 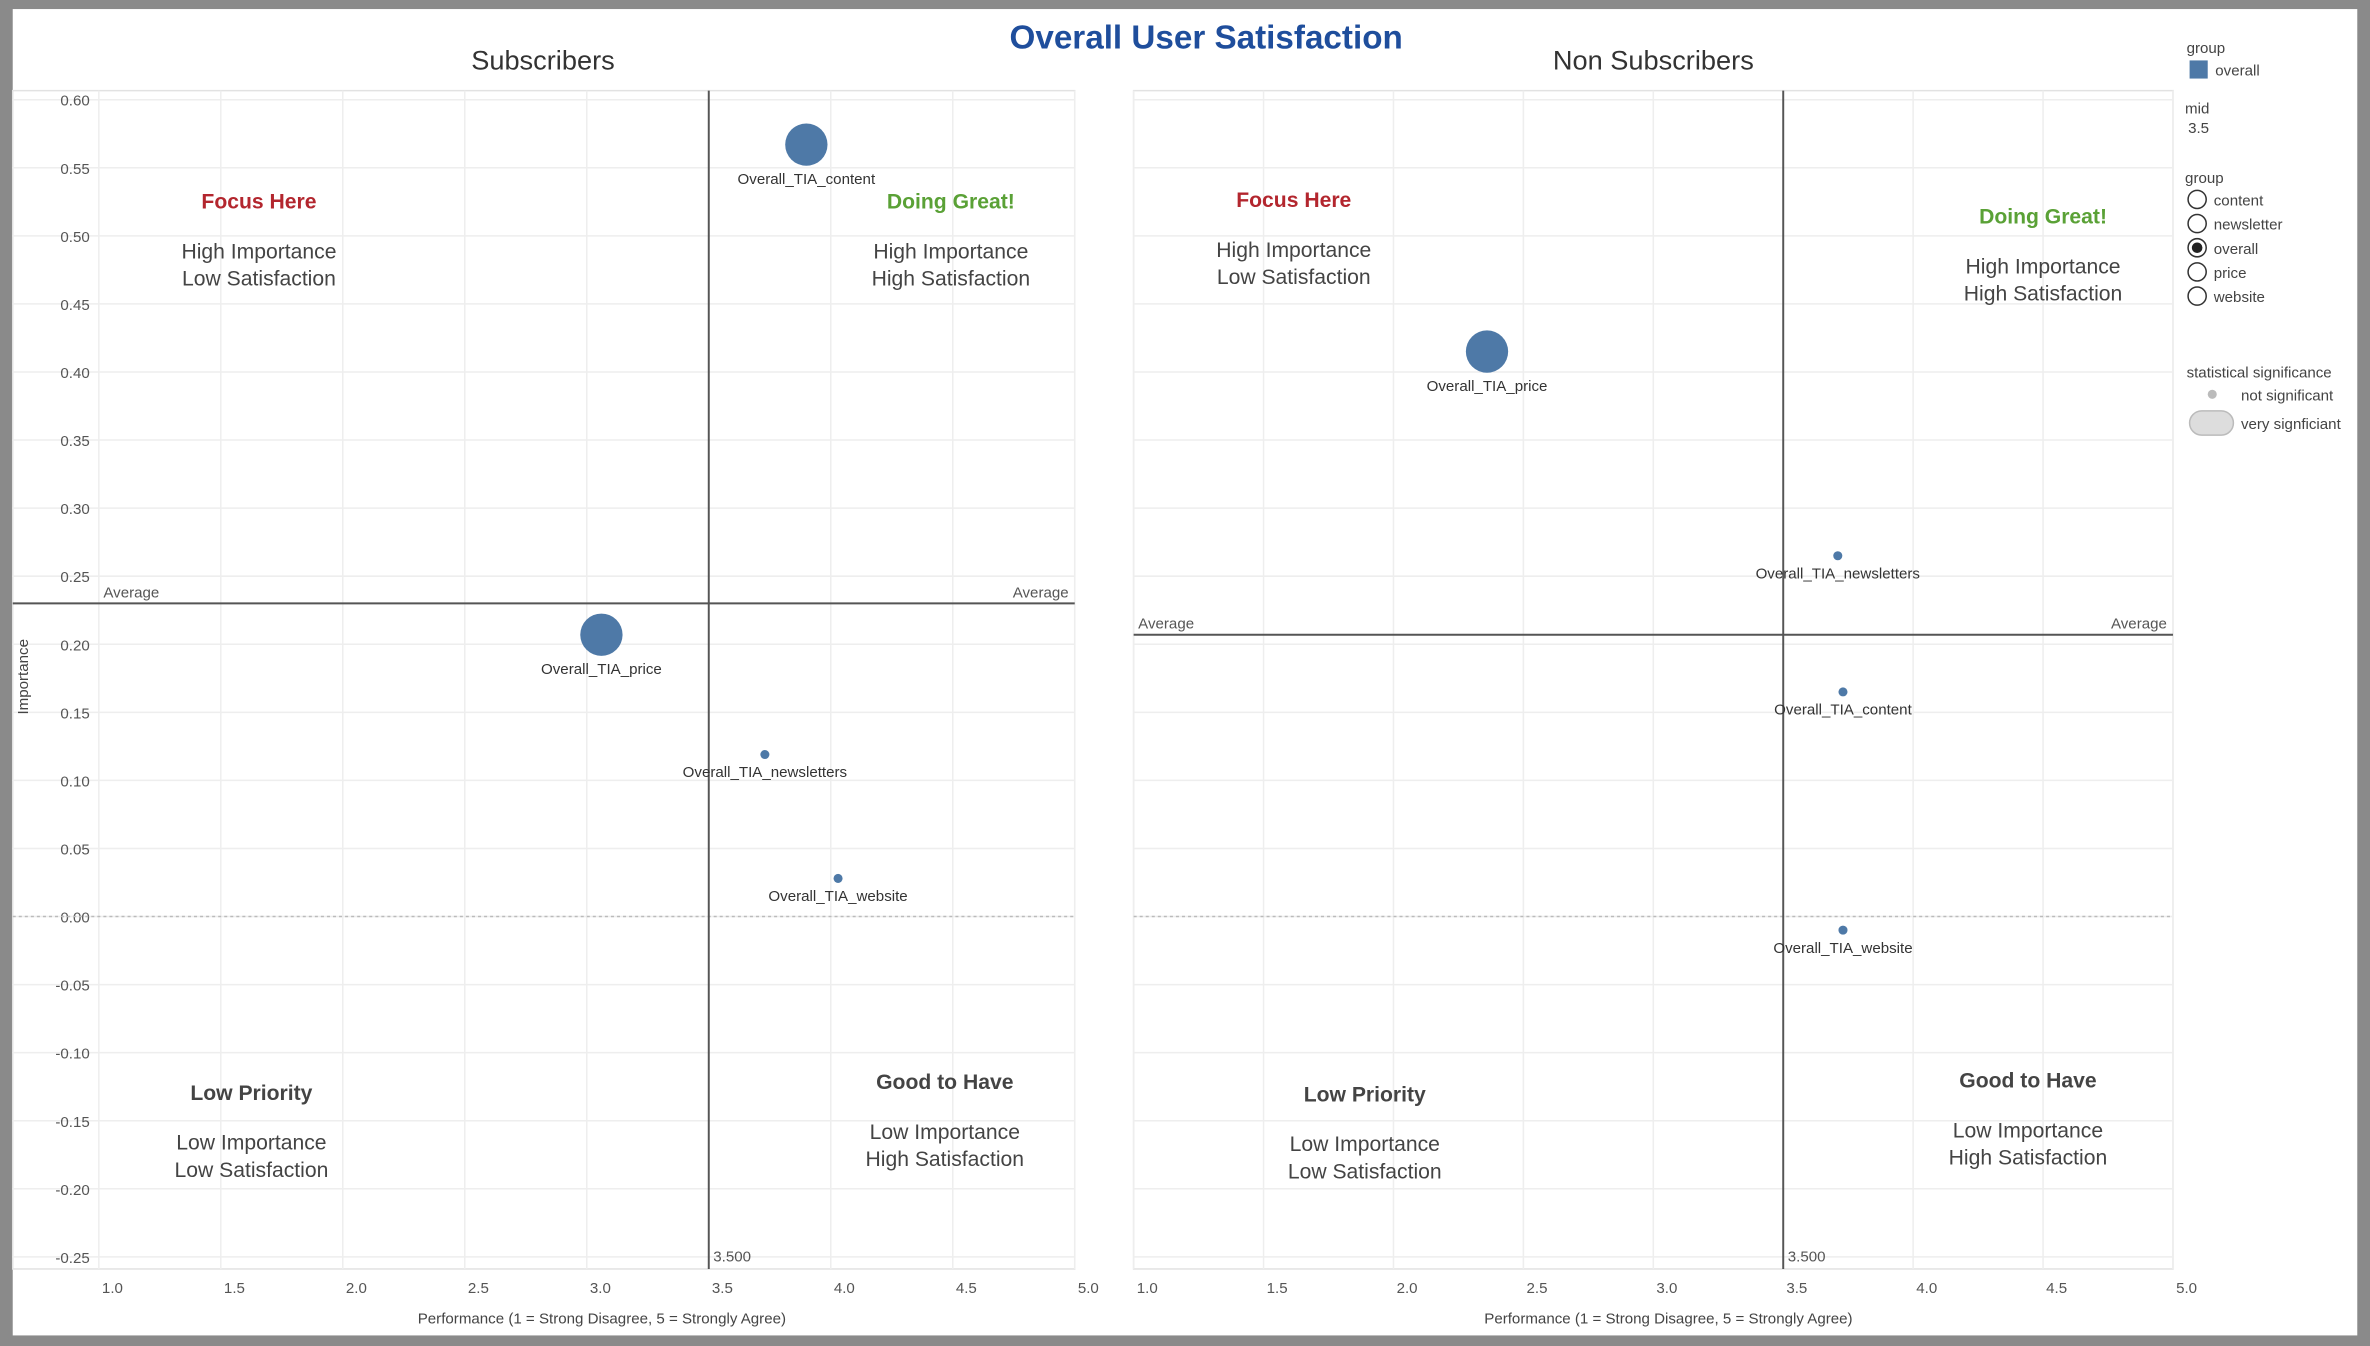 I want to click on legend-size-small-label: not significant, so click(x=2287, y=395).